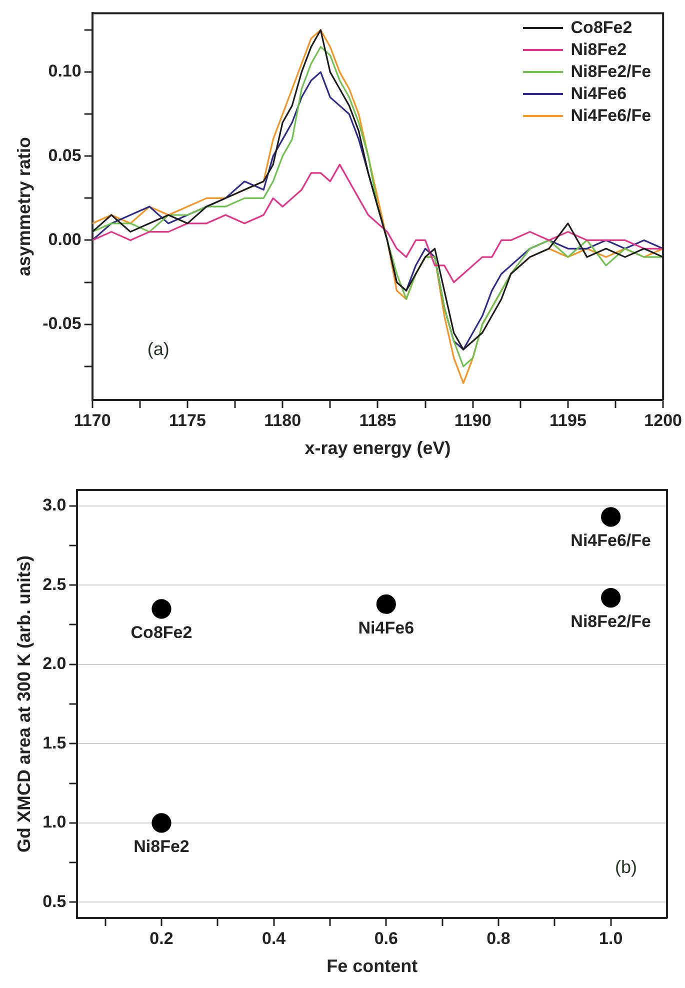 The height and width of the screenshot is (988, 685). I want to click on x-axis-title: Fe content, so click(372, 966).